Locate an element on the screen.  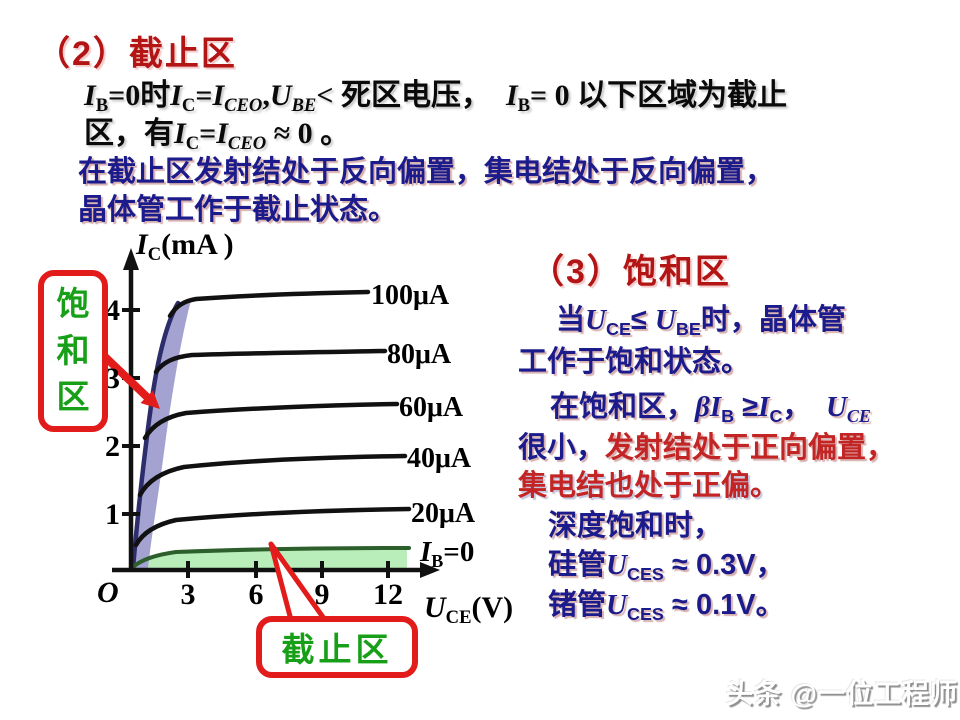
origin-label: O is located at coordinates (108, 592).